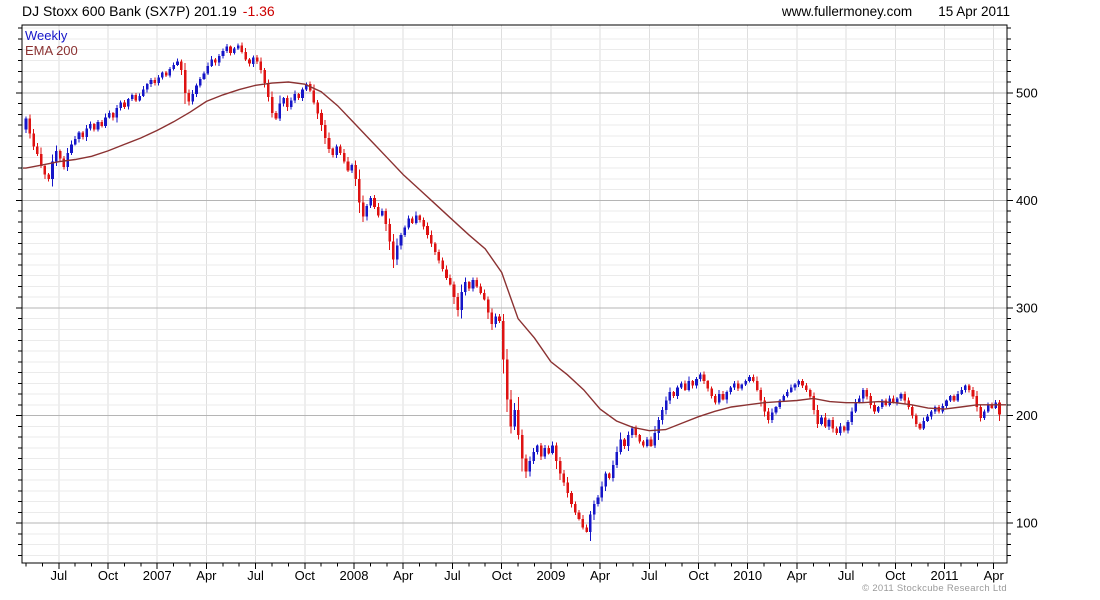 The image size is (1100, 600). Describe the element at coordinates (452, 575) in the screenshot. I see `x-axis-label: Jul` at that location.